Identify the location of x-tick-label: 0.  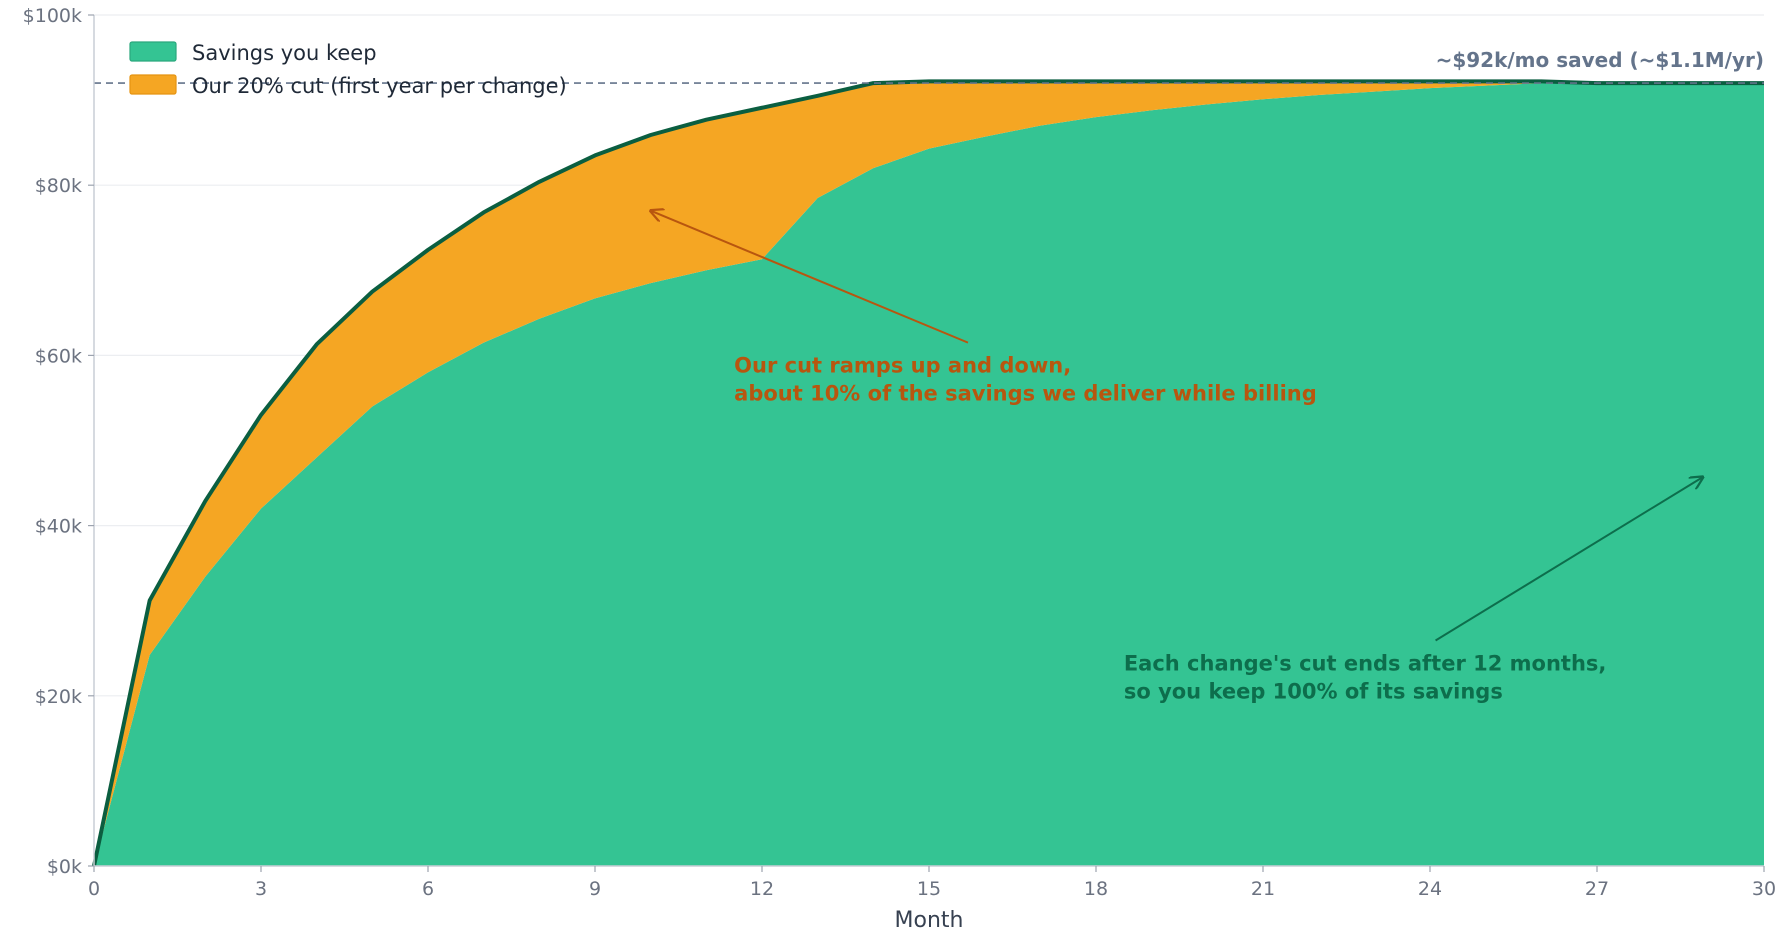
(94, 889).